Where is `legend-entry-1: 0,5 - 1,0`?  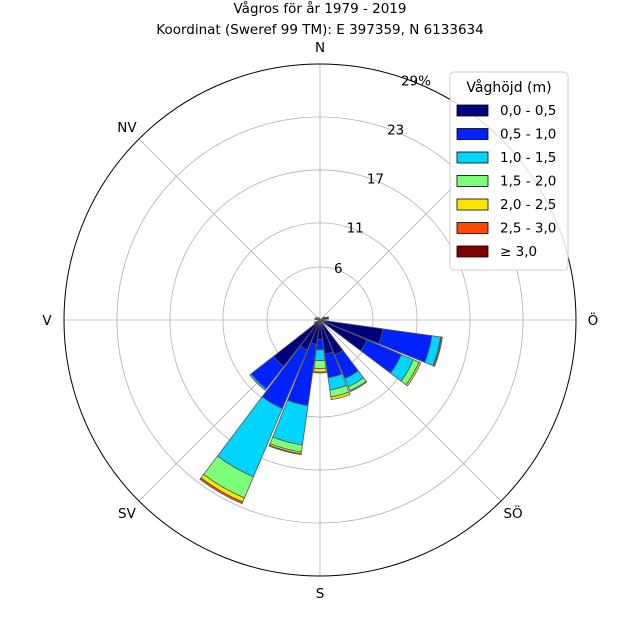 legend-entry-1: 0,5 - 1,0 is located at coordinates (528, 135).